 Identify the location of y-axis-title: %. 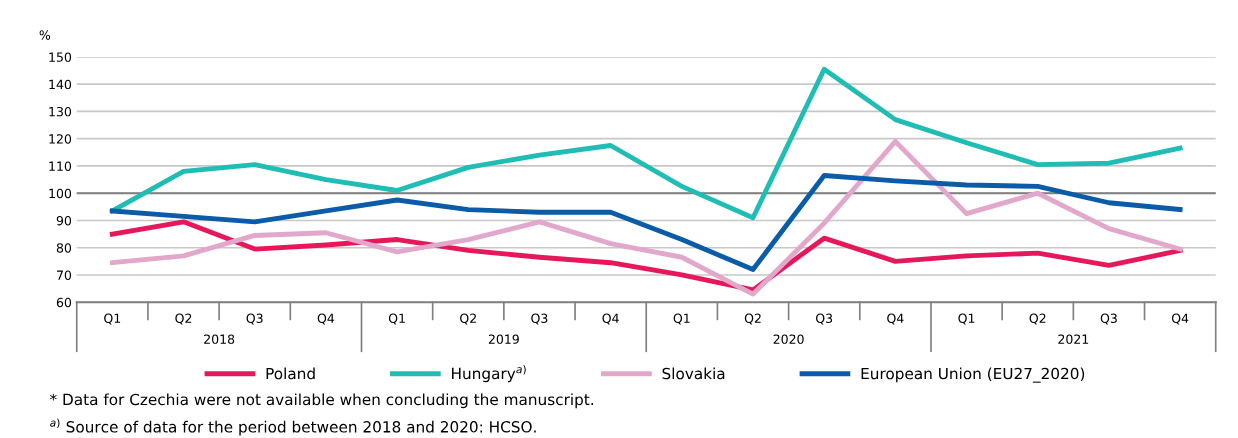
(45, 35).